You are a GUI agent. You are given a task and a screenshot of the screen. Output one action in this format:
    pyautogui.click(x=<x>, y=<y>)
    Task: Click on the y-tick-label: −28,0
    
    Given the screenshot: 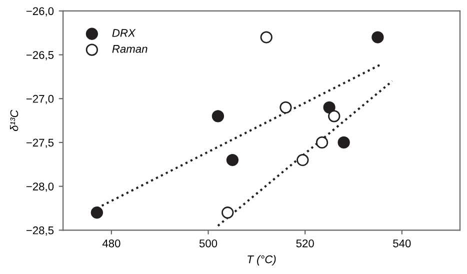 What is the action you would take?
    pyautogui.click(x=40, y=187)
    